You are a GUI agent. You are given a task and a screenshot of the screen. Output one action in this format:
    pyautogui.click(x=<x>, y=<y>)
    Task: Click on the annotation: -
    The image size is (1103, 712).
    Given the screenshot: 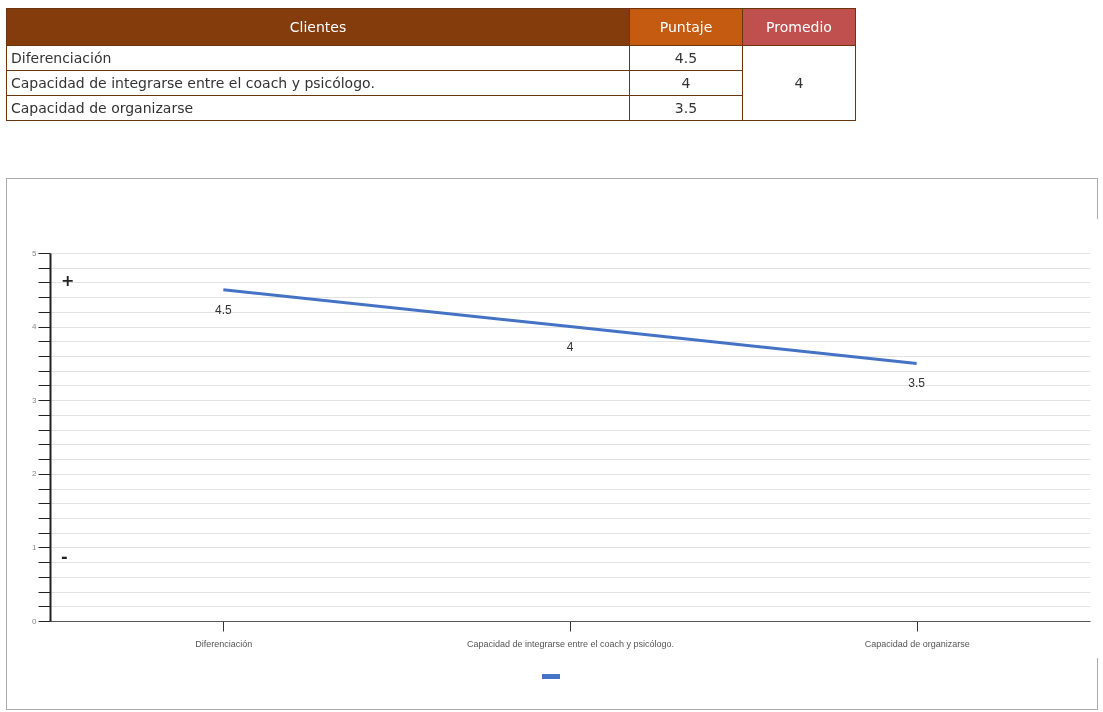 What is the action you would take?
    pyautogui.click(x=64, y=556)
    